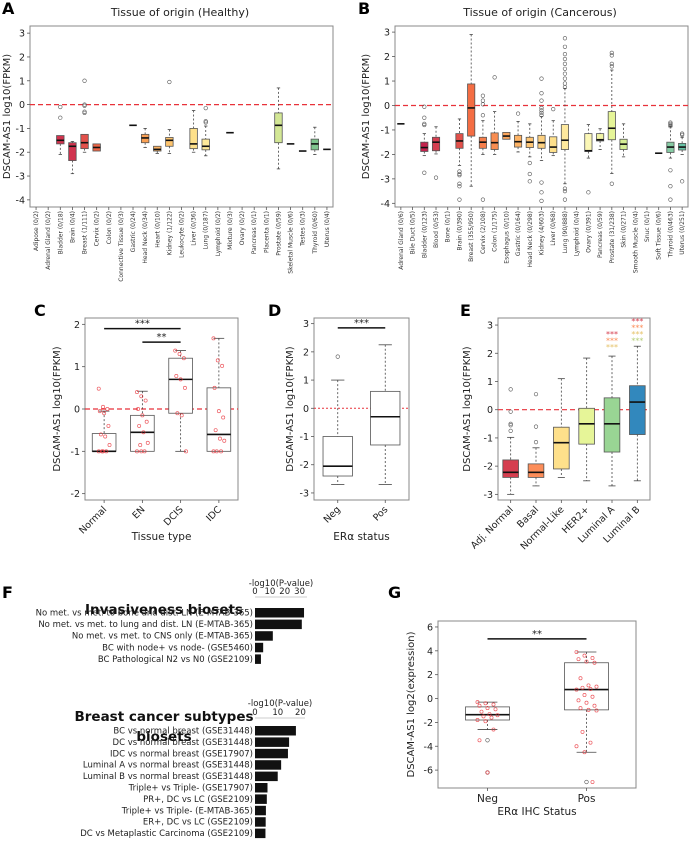  What do you see at coordinates (277, 713) in the screenshot?
I see `x-tick-label: 10` at bounding box center [277, 713].